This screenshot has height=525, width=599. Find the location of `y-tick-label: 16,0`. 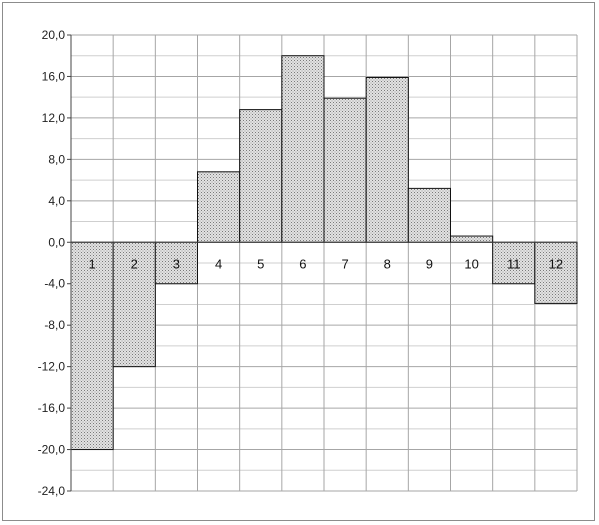

y-tick-label: 16,0 is located at coordinates (54, 76).